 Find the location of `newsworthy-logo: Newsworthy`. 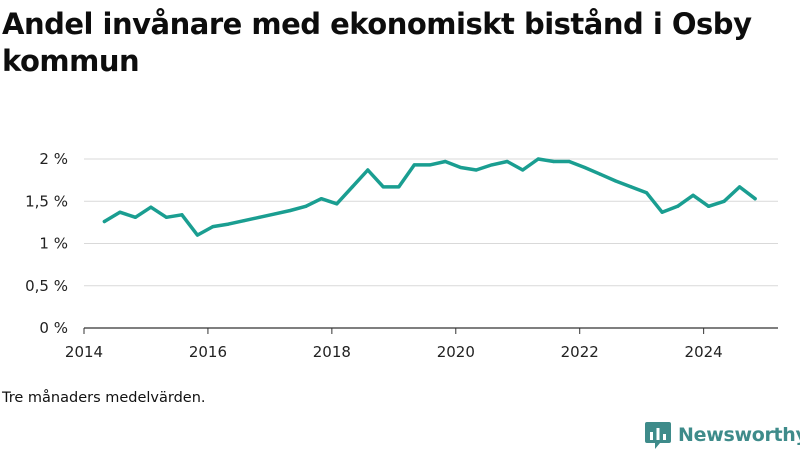

newsworthy-logo: Newsworthy is located at coordinates (722, 435).